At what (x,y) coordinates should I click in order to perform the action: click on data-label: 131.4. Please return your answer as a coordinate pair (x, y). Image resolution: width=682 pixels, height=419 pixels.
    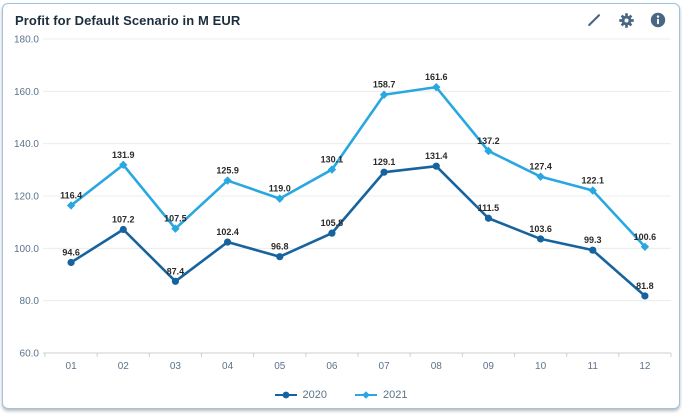
    Looking at the image, I should click on (436, 156).